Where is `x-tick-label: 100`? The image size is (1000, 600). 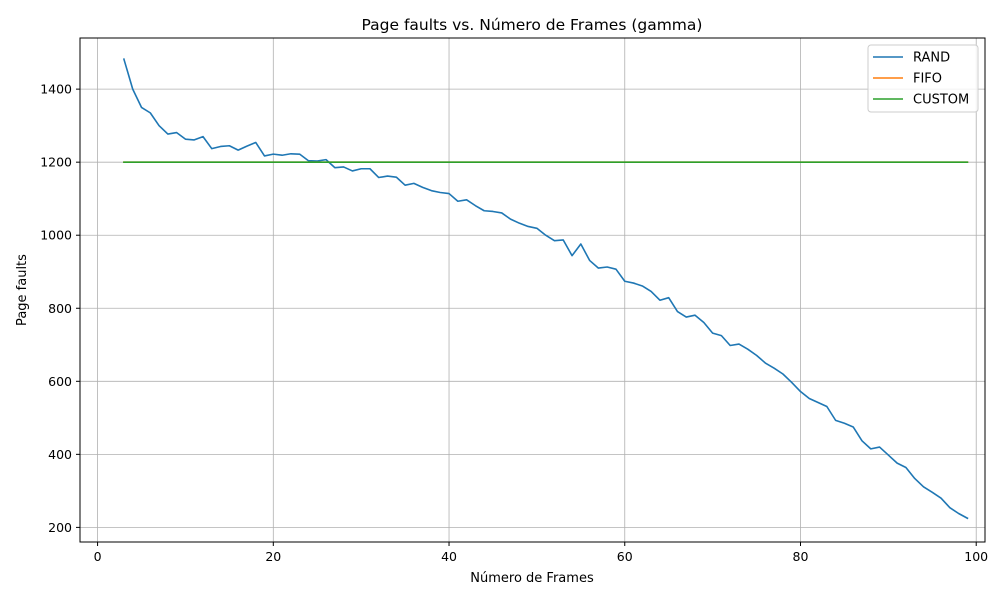 x-tick-label: 100 is located at coordinates (976, 556).